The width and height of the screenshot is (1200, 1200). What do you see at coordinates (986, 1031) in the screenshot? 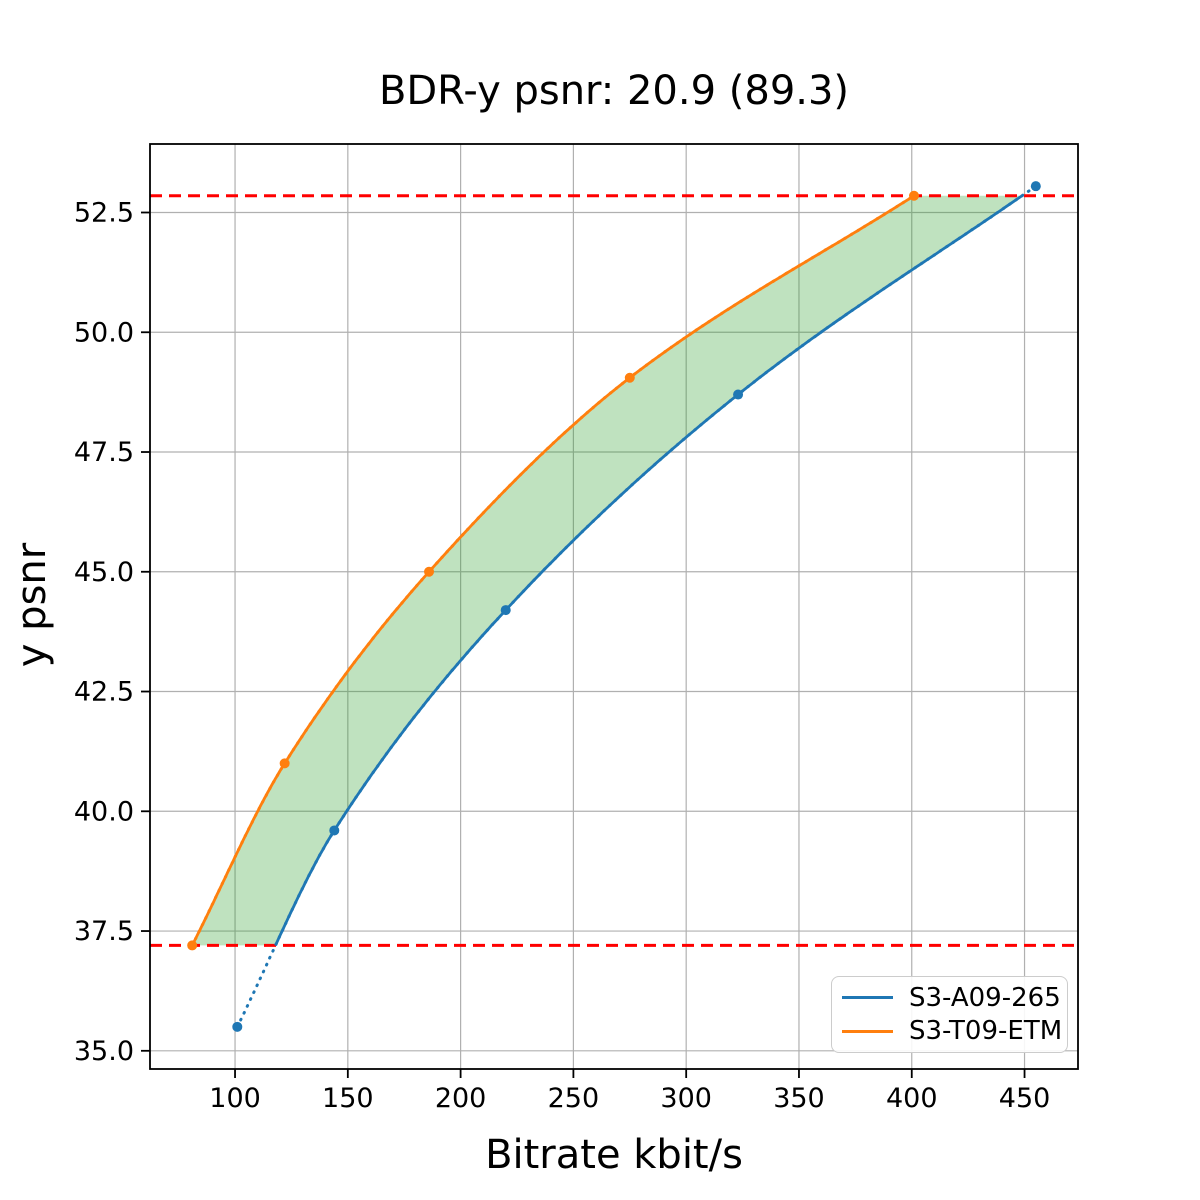
I see `legend-label-1: S3-T09-ETM` at bounding box center [986, 1031].